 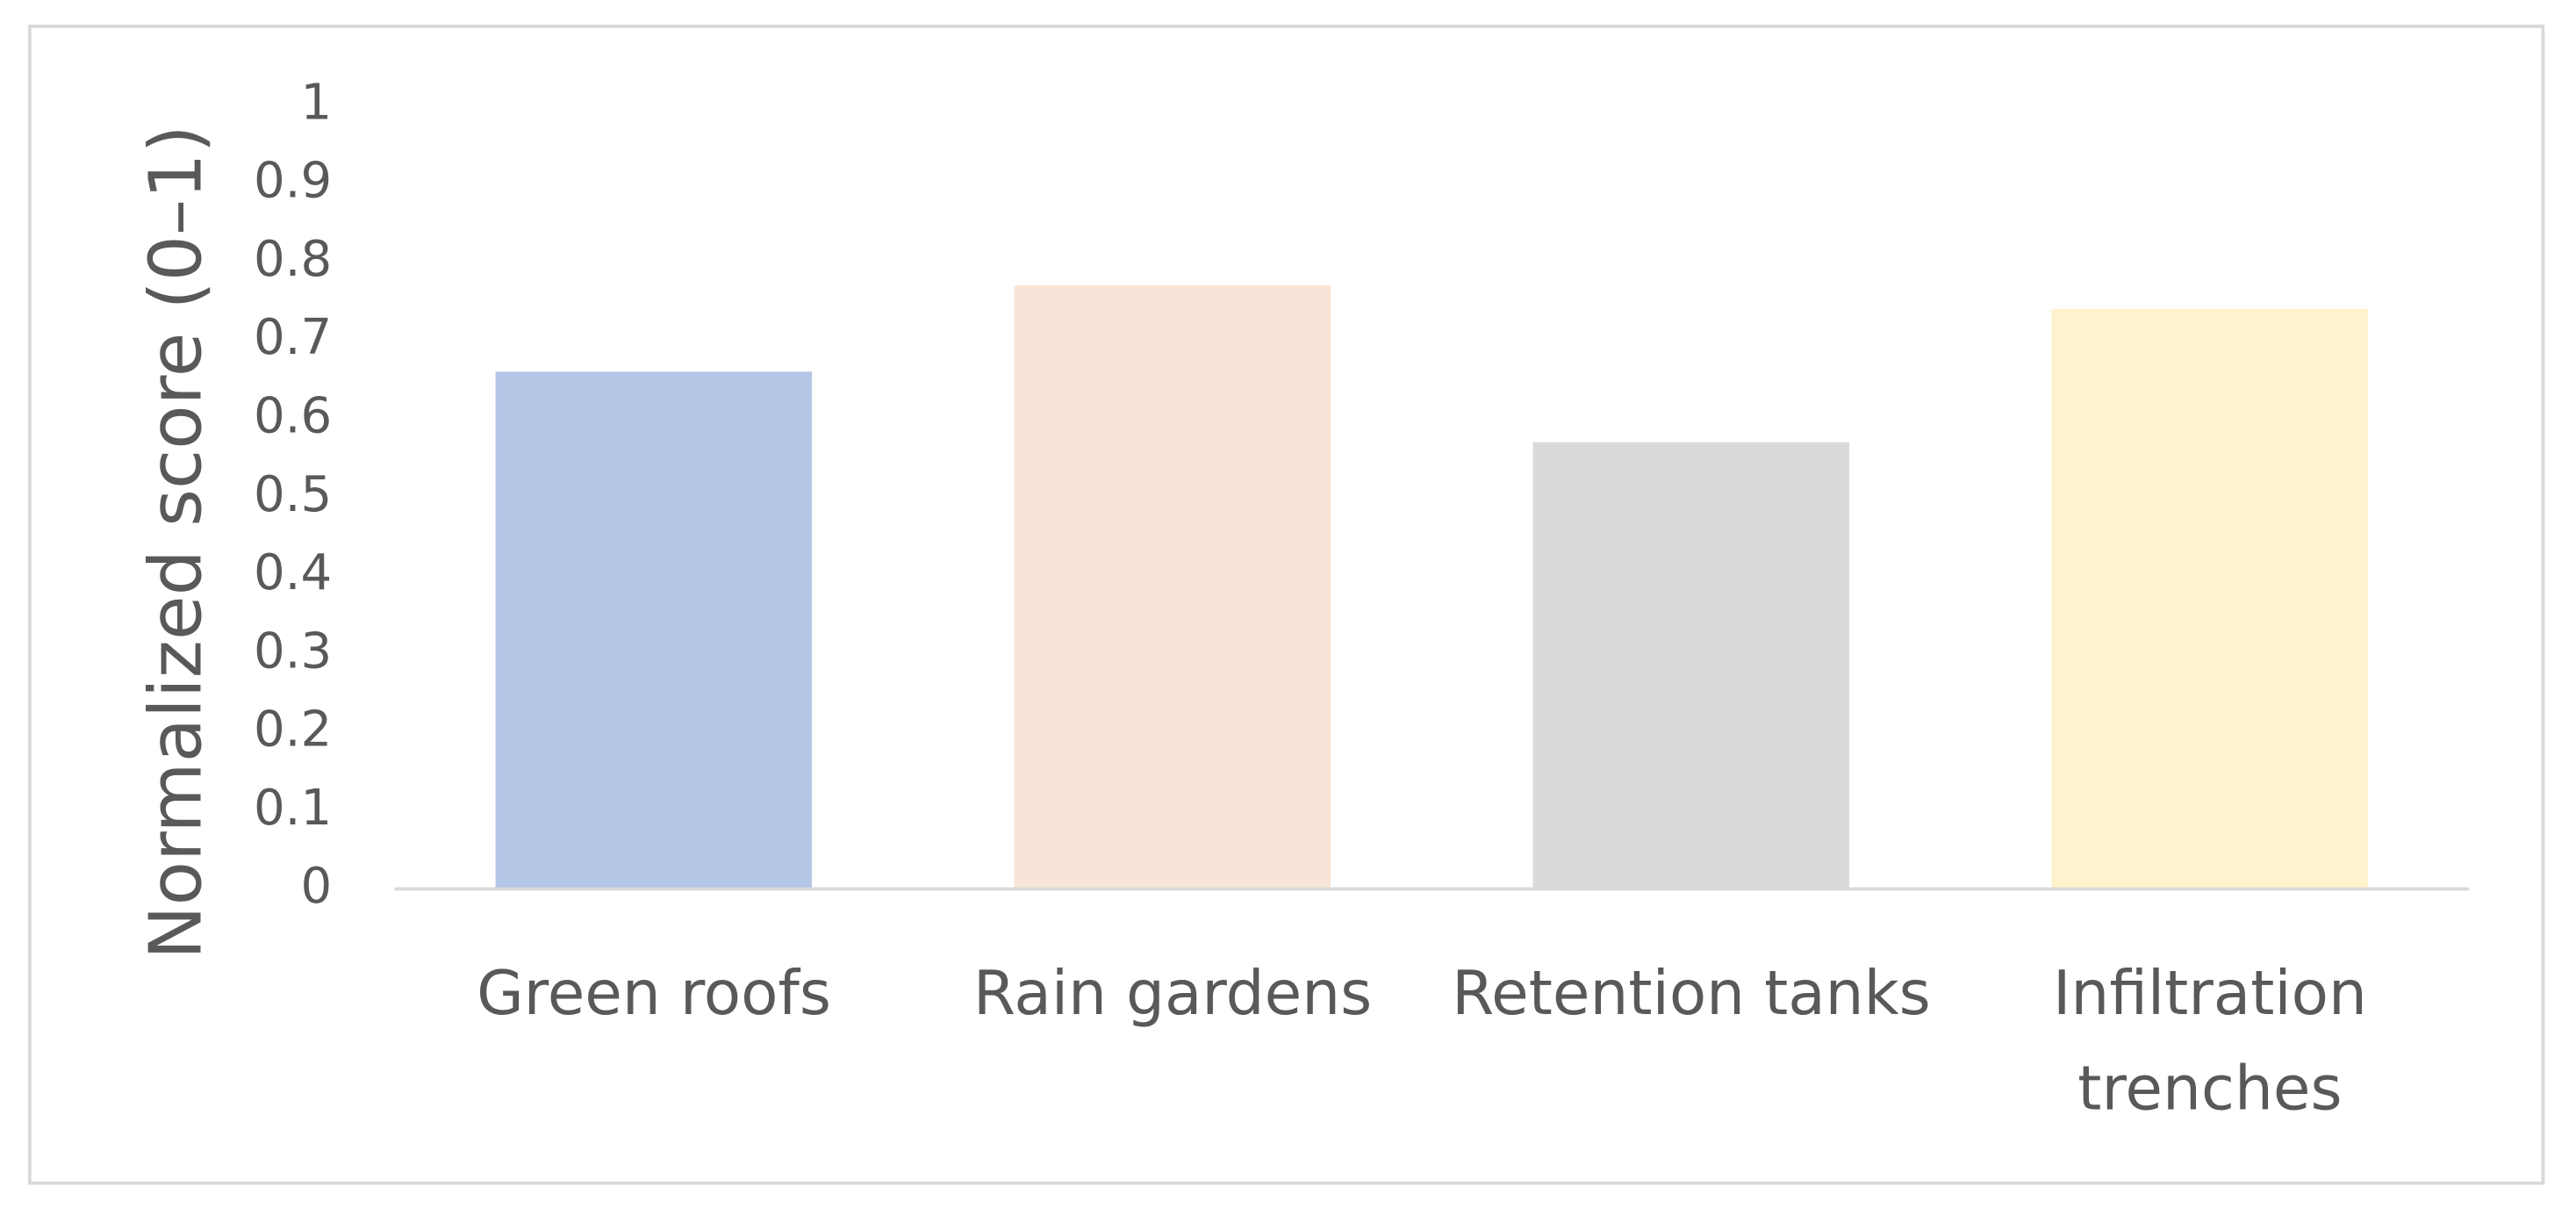 What do you see at coordinates (293, 259) in the screenshot?
I see `y-tick-label: 0.8` at bounding box center [293, 259].